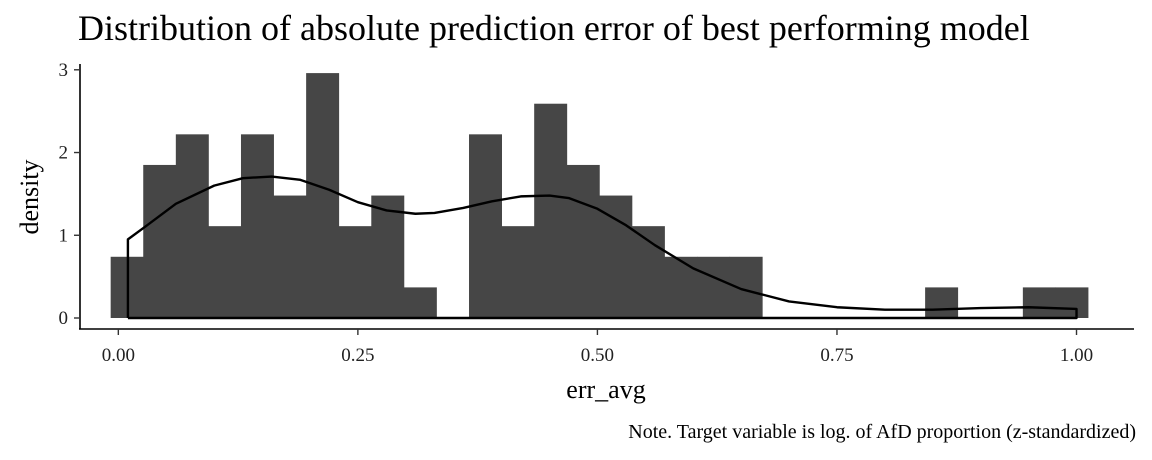 This screenshot has height=460, width=1152. Describe the element at coordinates (64, 70) in the screenshot. I see `y-tick-label: 3` at that location.